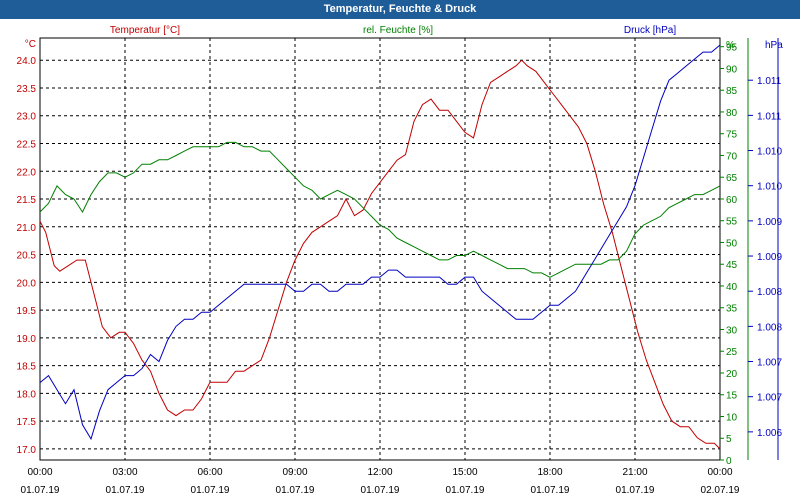 The width and height of the screenshot is (800, 500). I want to click on x-tick-time: 06:00, so click(209, 472).